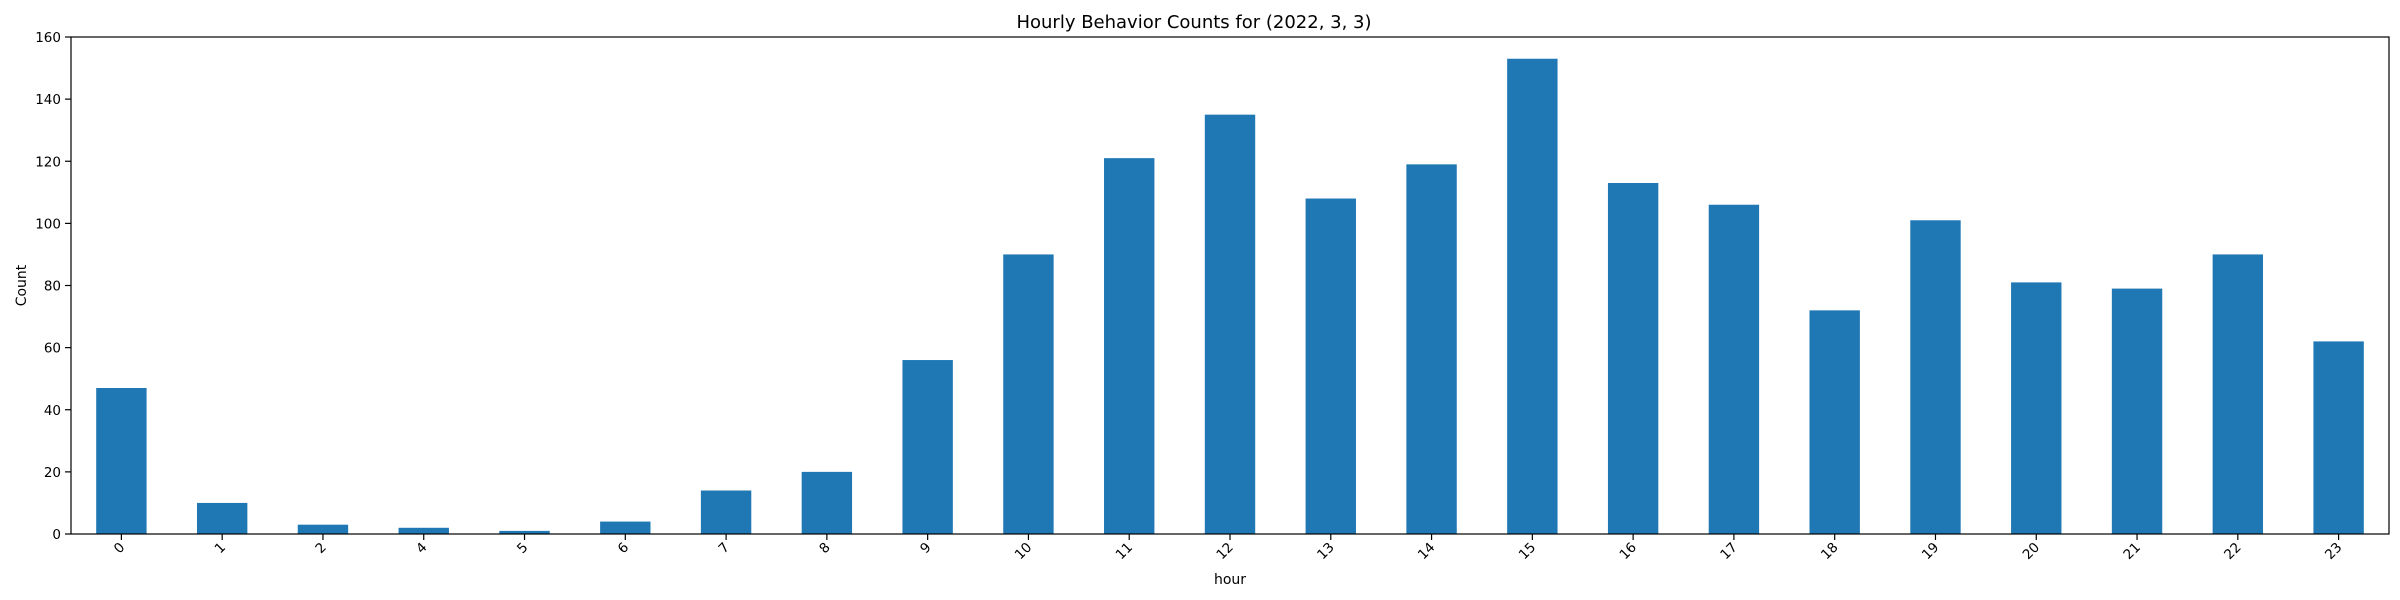  Describe the element at coordinates (824, 548) in the screenshot. I see `x-tick-label: 8` at that location.